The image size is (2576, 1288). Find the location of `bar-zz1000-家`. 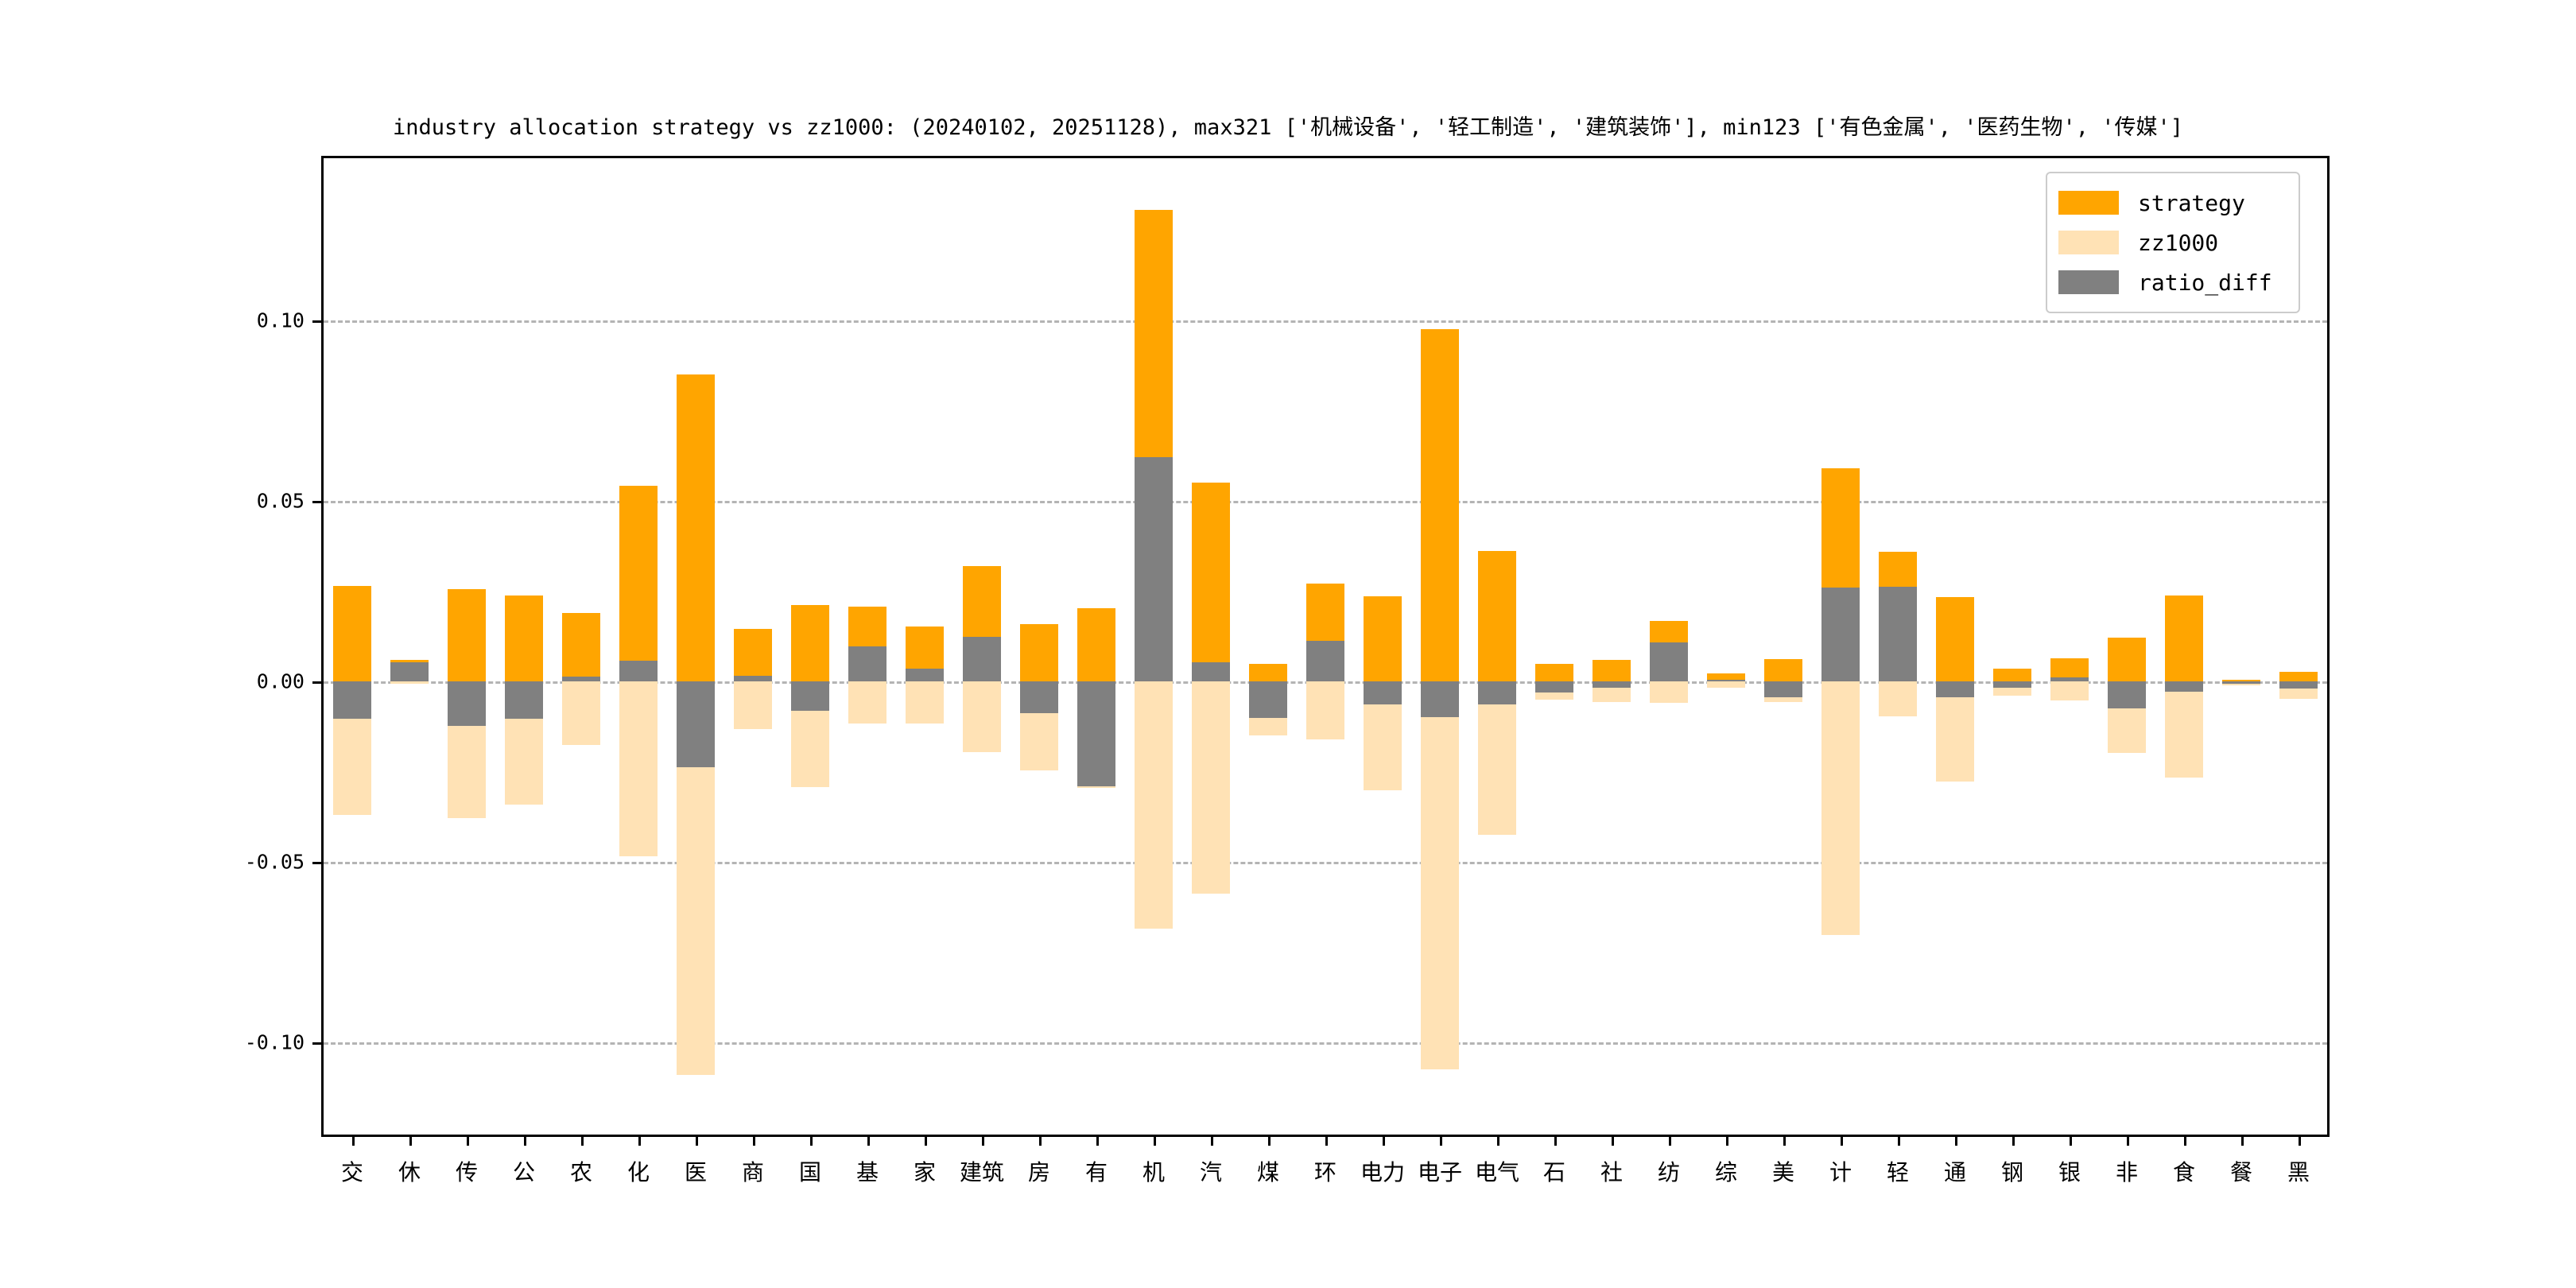

bar-zz1000-家 is located at coordinates (925, 703).